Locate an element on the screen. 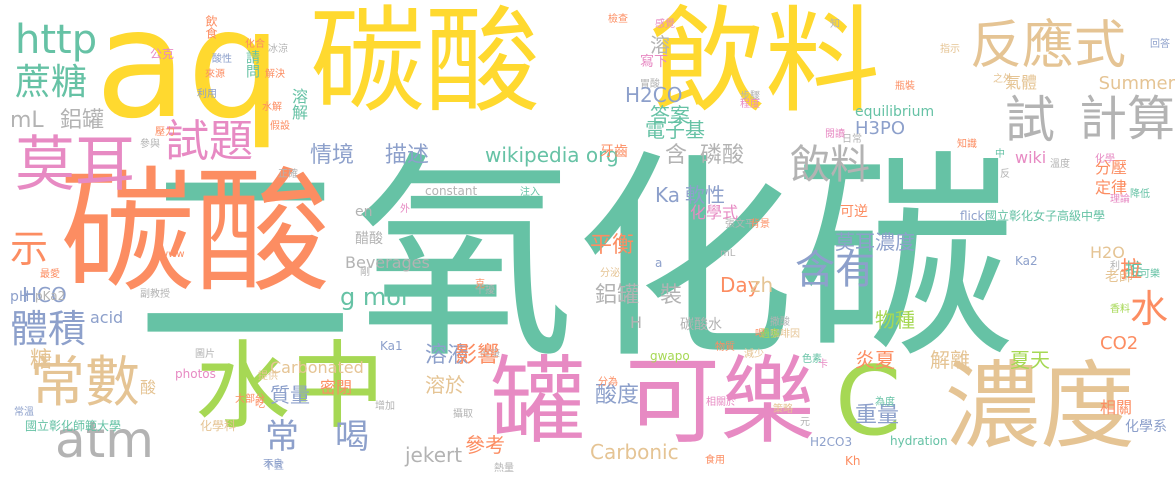 This screenshot has height=482, width=1175. cloud-word: 拉 is located at coordinates (1131, 270).